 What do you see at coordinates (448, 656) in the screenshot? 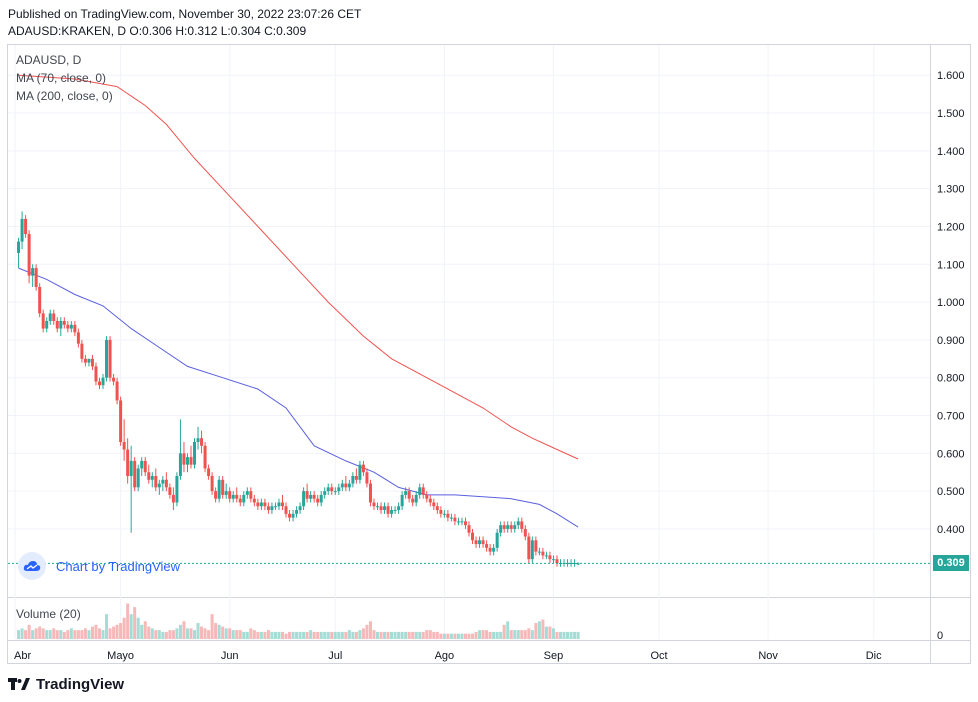
I see `time-axis: Abr Mayo Jun Jul Ago Sep Oct Nov Dic` at bounding box center [448, 656].